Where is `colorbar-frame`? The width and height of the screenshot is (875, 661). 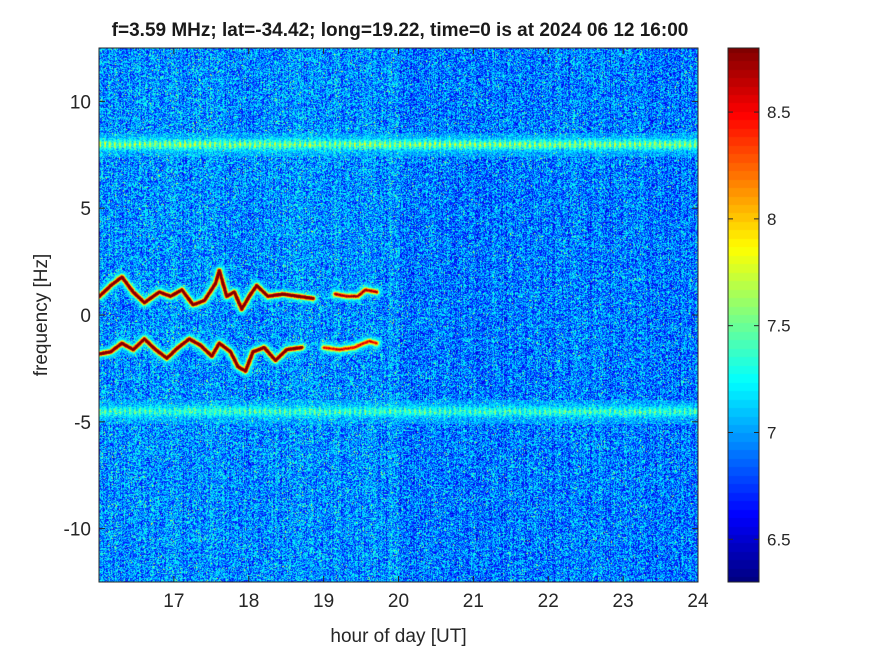 colorbar-frame is located at coordinates (743, 315).